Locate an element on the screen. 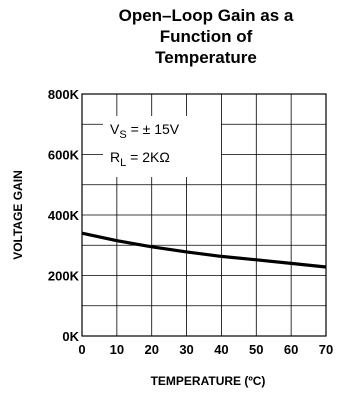  series-line is located at coordinates (204, 250).